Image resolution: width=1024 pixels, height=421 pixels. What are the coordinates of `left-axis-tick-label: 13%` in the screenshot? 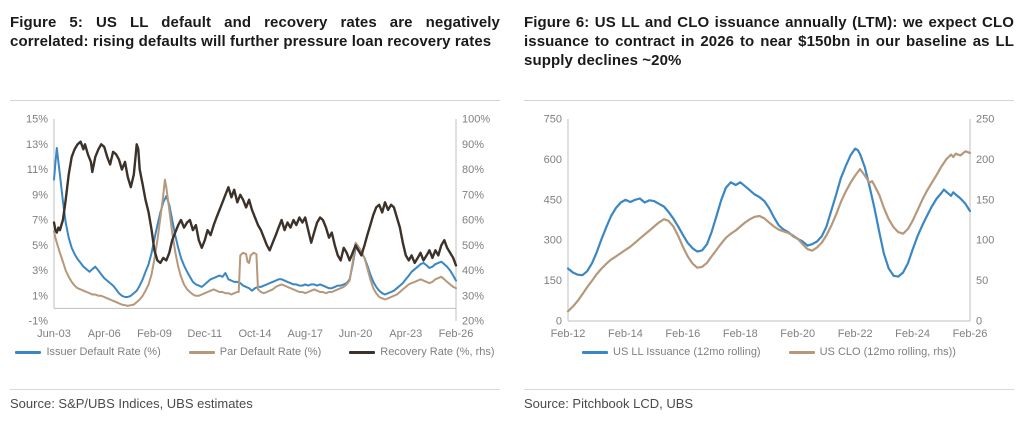 It's located at (37, 145).